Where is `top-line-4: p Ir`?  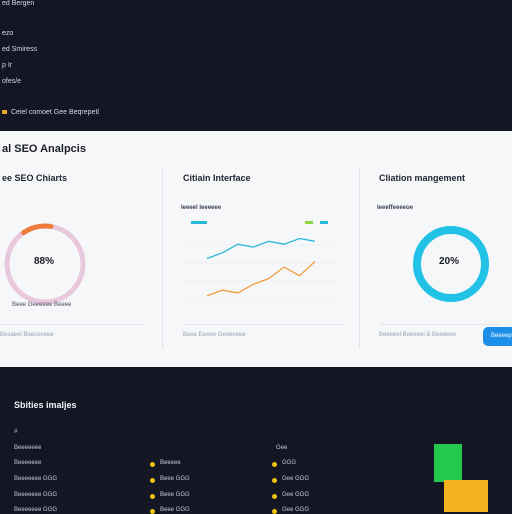 top-line-4: p Ir is located at coordinates (7, 65).